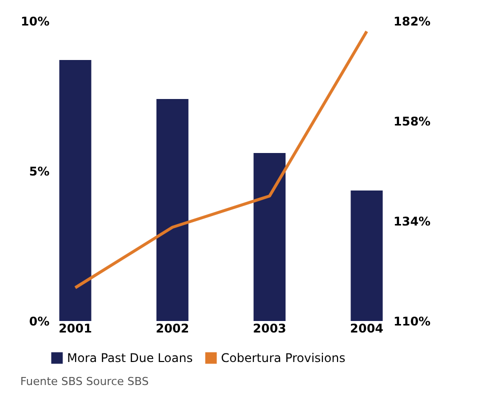  I want to click on y-tick-label: 10%, so click(35, 21).